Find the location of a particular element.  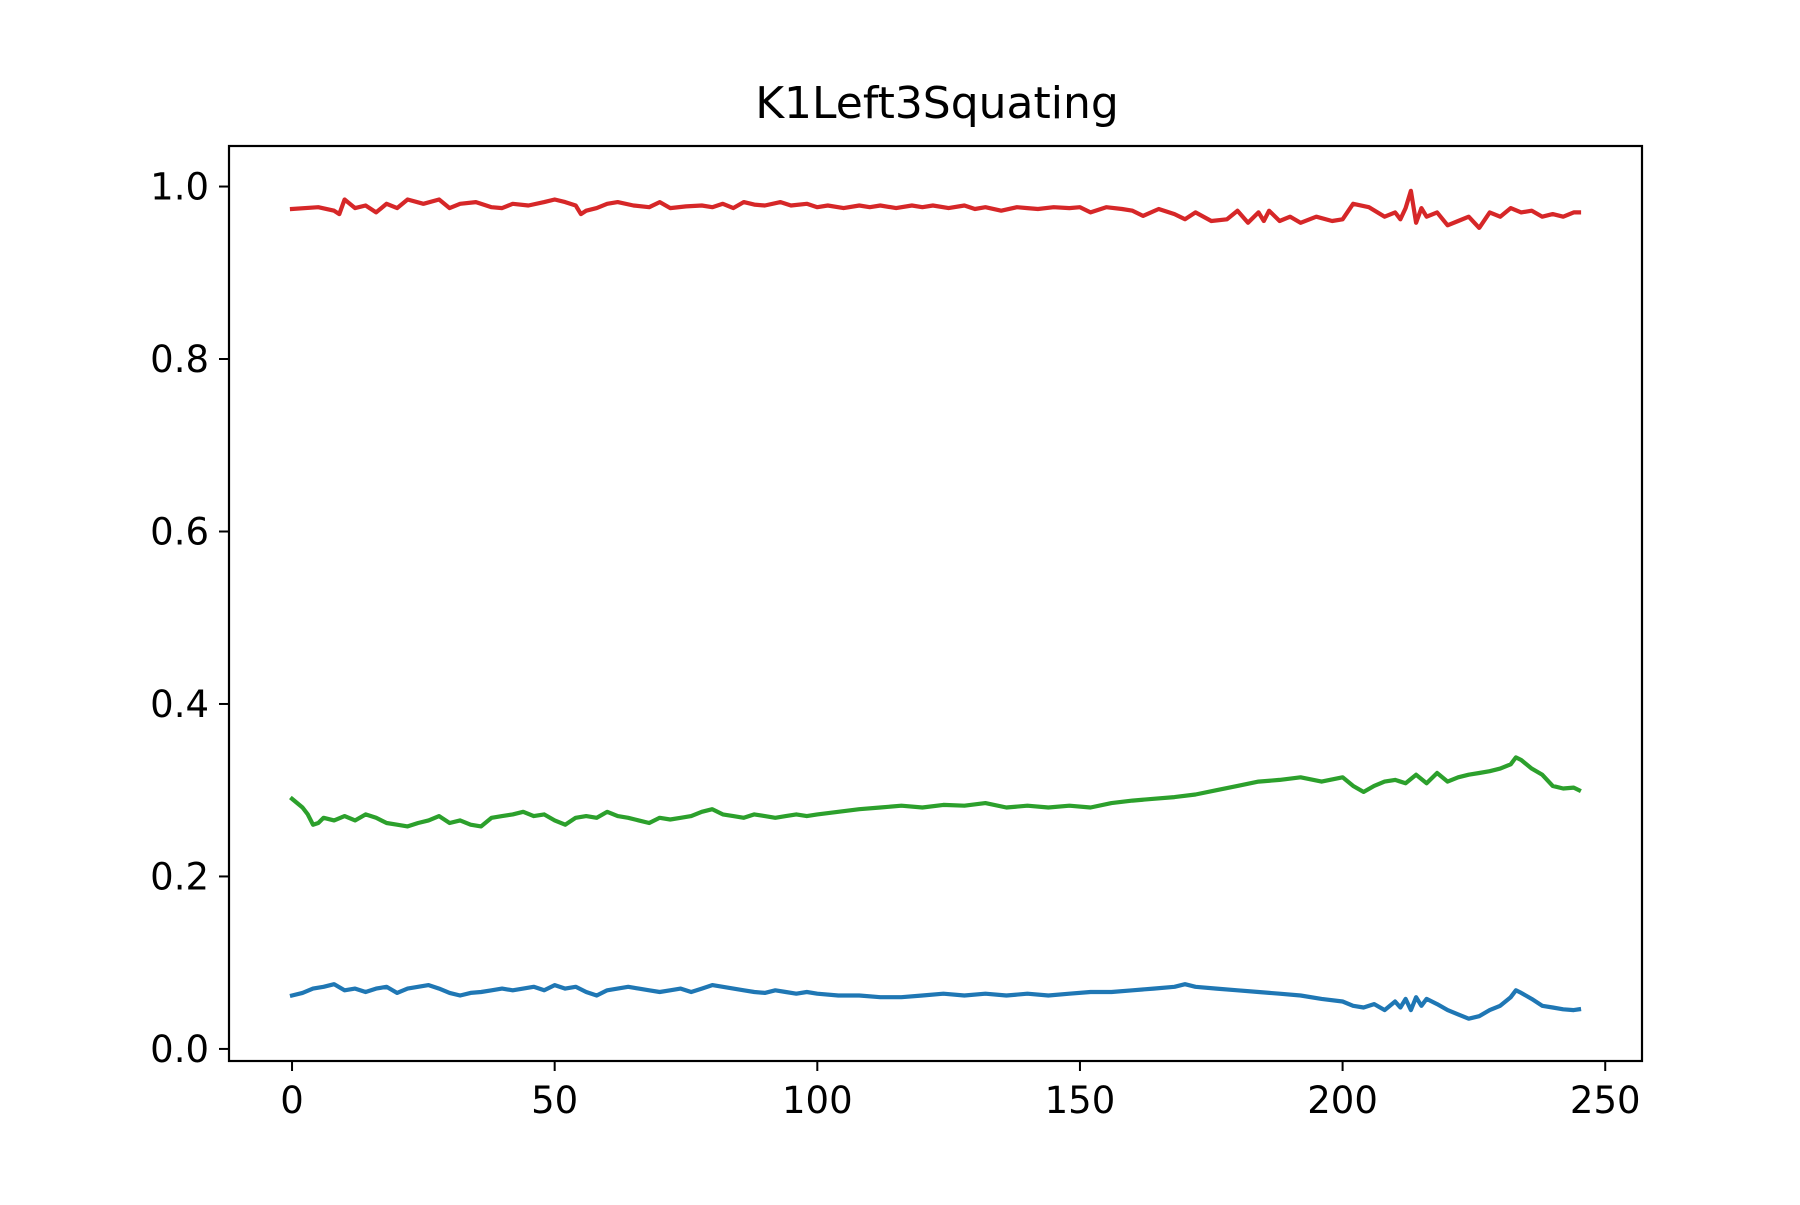

x-tick-label: 100 is located at coordinates (817, 1100).